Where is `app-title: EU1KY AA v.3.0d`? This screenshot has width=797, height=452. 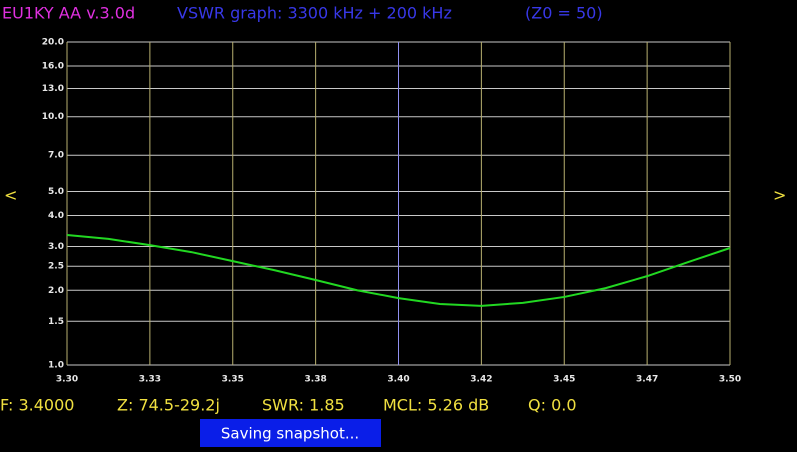
app-title: EU1KY AA v.3.0d is located at coordinates (68, 13).